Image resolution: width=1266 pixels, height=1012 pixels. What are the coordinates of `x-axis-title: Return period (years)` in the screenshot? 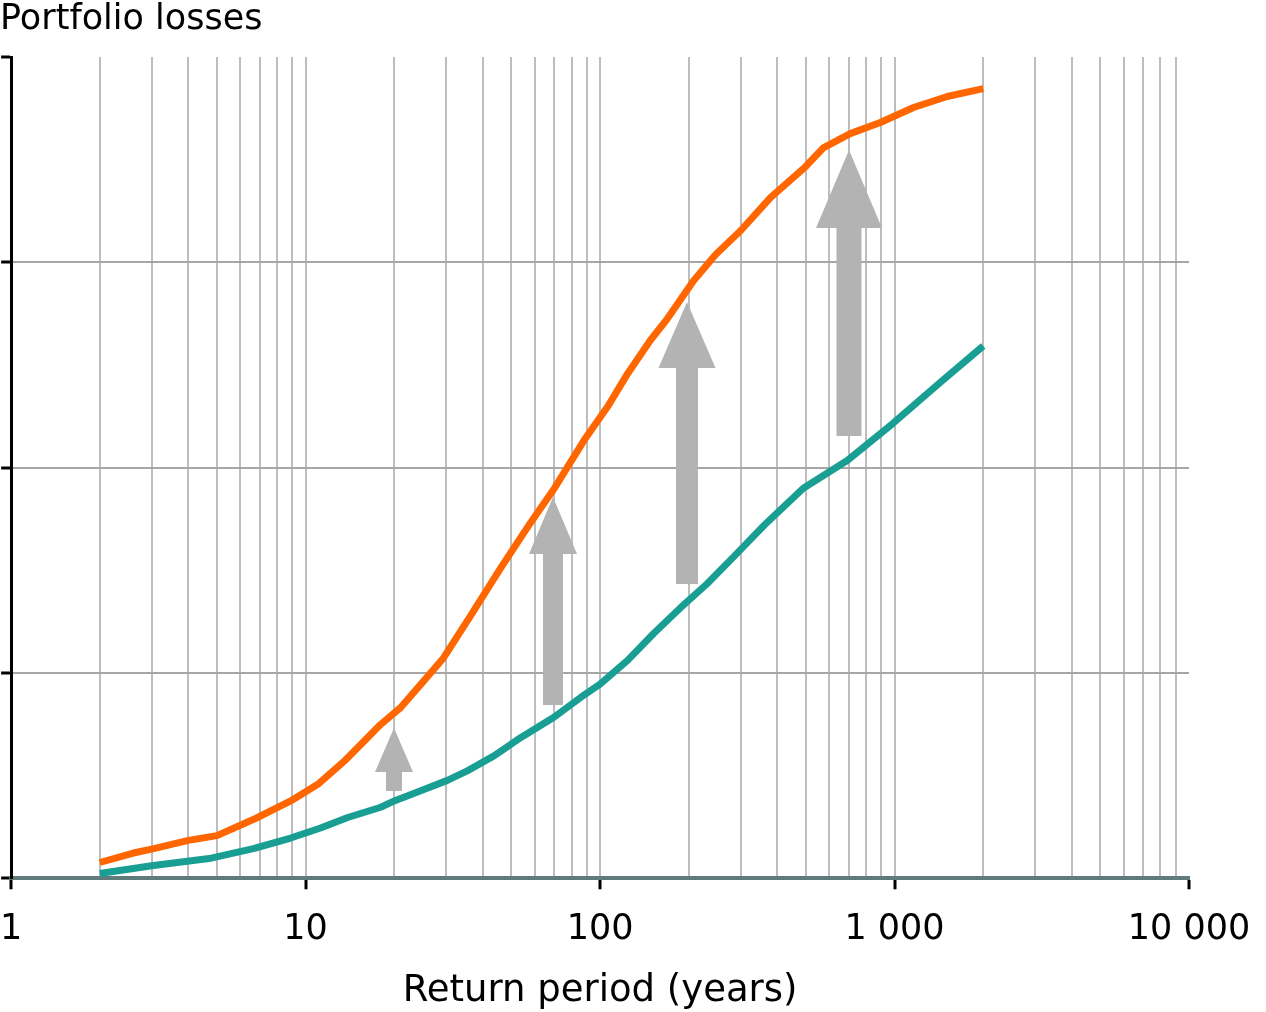 It's located at (600, 989).